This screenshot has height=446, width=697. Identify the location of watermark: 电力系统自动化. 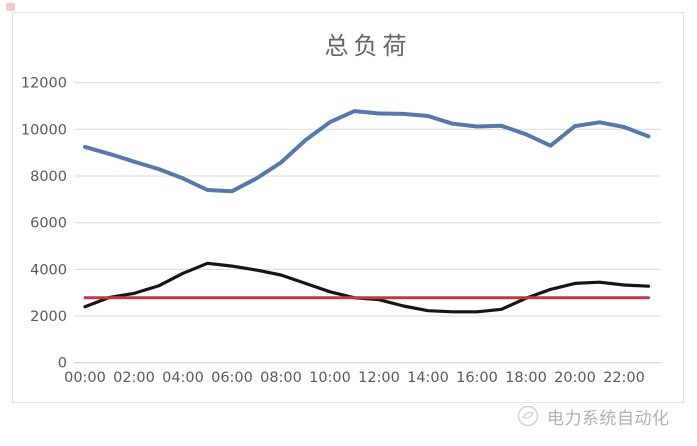
(593, 416).